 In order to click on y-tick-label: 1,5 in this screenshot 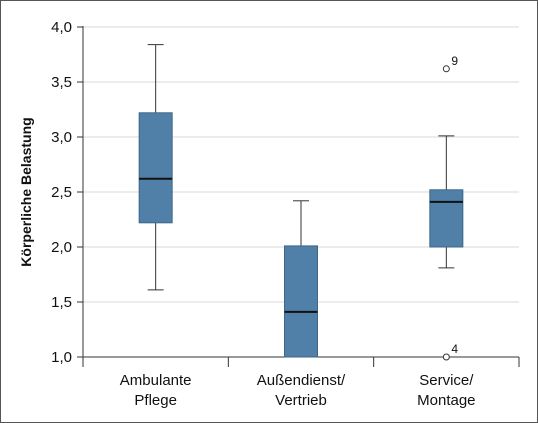, I will do `click(61, 302)`.